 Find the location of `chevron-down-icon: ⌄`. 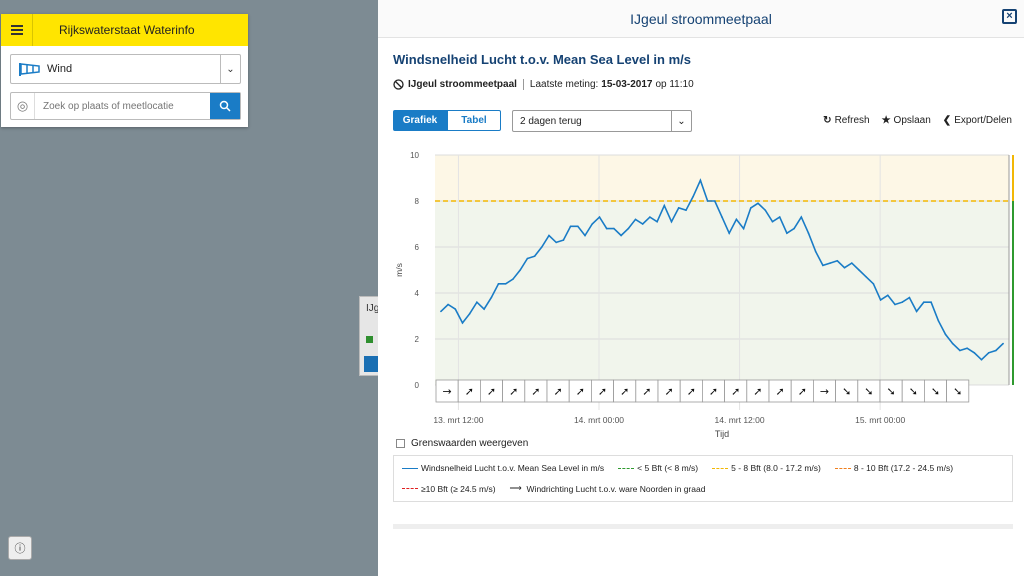

chevron-down-icon: ⌄ is located at coordinates (230, 69).